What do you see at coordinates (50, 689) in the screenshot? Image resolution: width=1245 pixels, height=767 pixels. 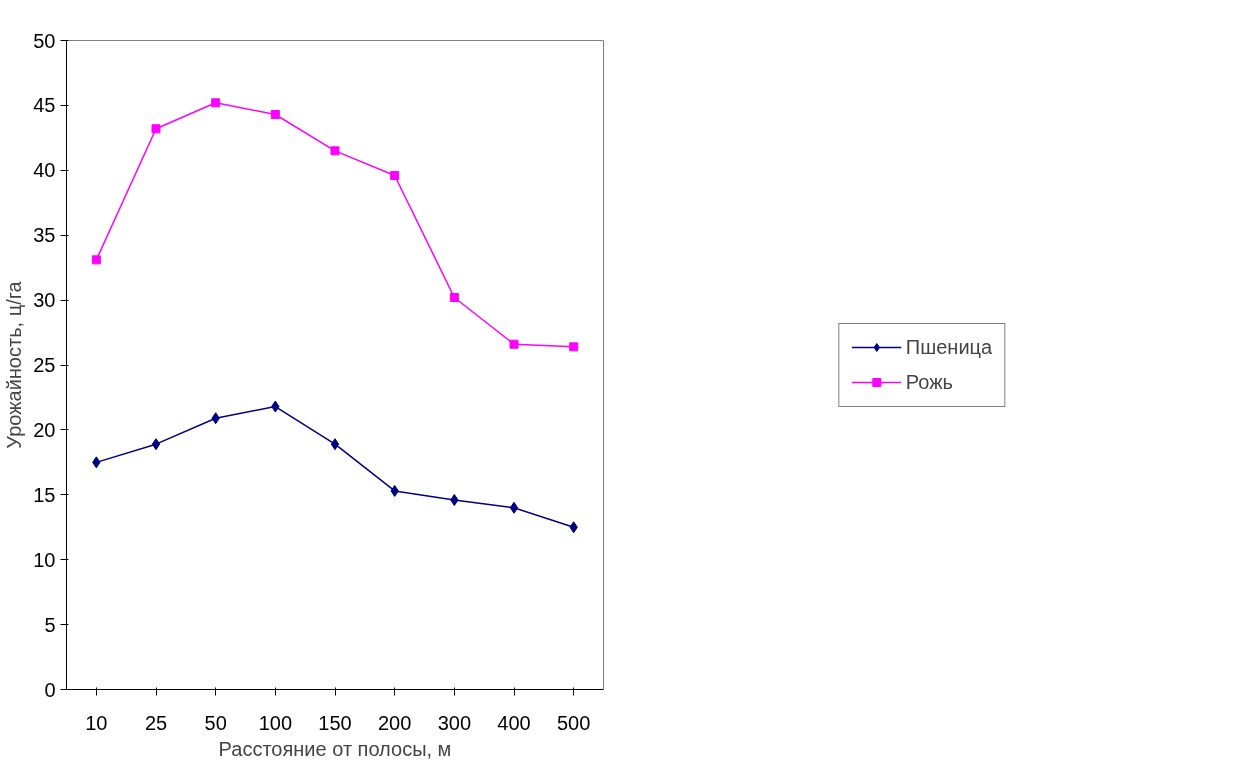 I see `y-tick-label: 0` at bounding box center [50, 689].